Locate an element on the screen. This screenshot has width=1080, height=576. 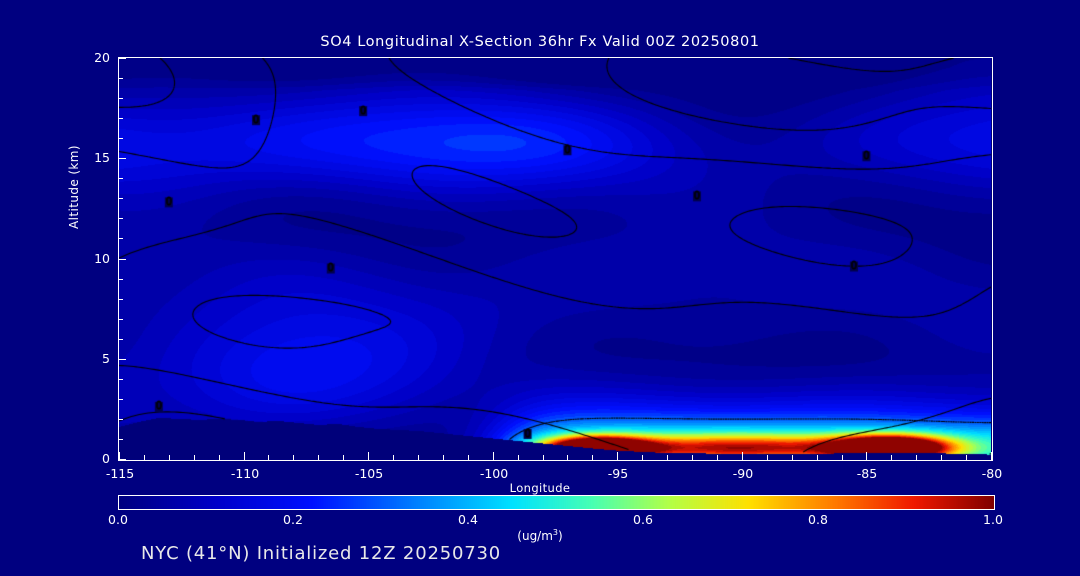
x-tick-label: -115 is located at coordinates (120, 473).